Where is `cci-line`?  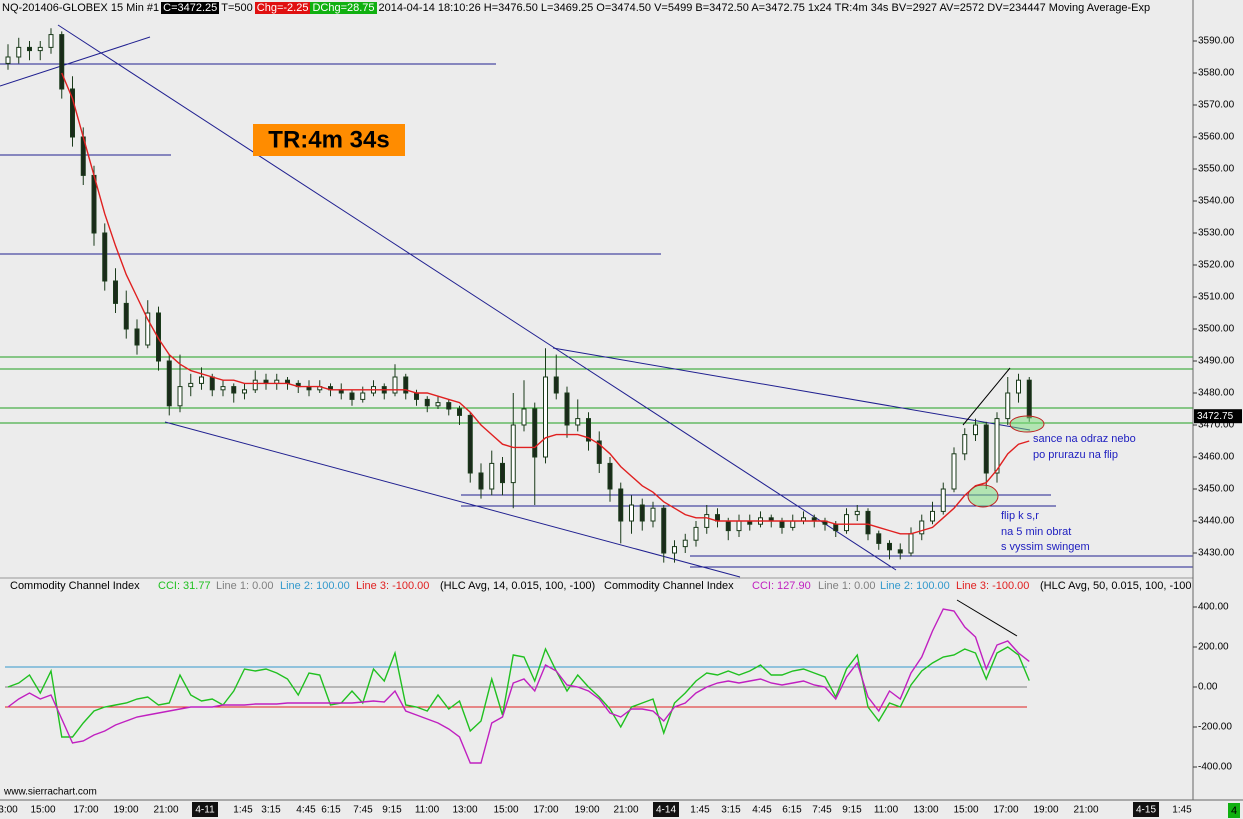 cci-line is located at coordinates (518, 692).